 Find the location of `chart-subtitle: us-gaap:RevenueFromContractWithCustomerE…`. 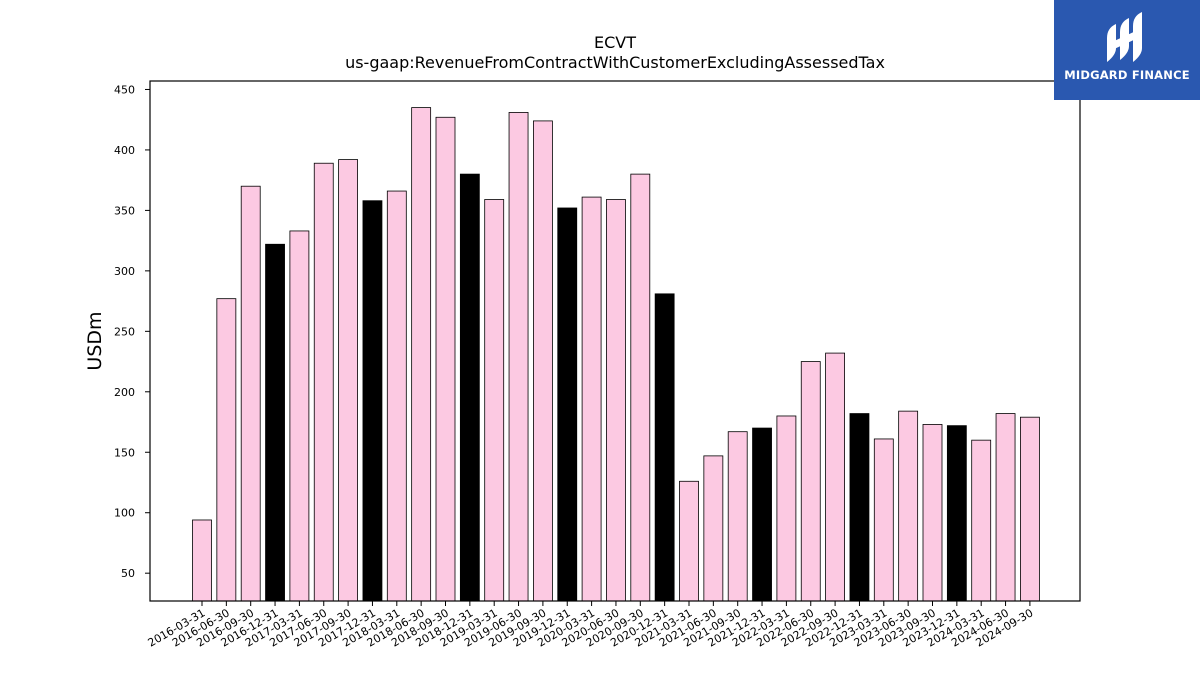

chart-subtitle: us-gaap:RevenueFromContractWithCustomerE… is located at coordinates (615, 62).